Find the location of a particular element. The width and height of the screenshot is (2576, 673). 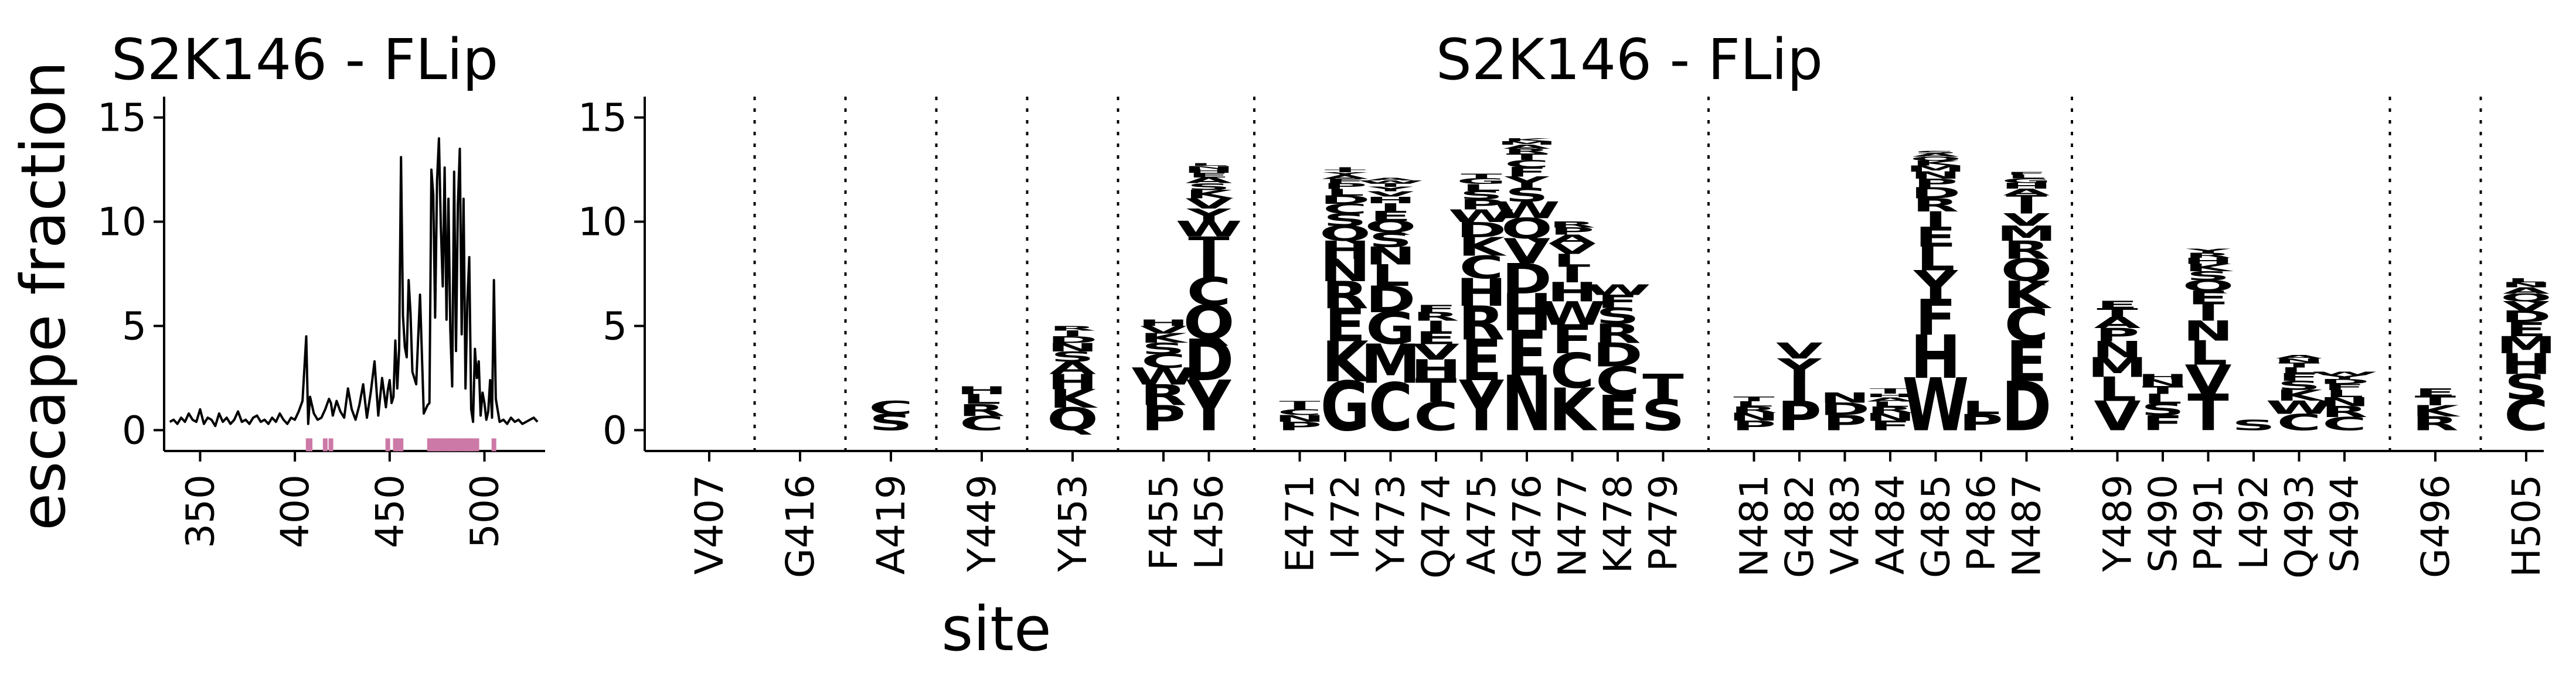

site-tick-label: I472 is located at coordinates (1345, 516).